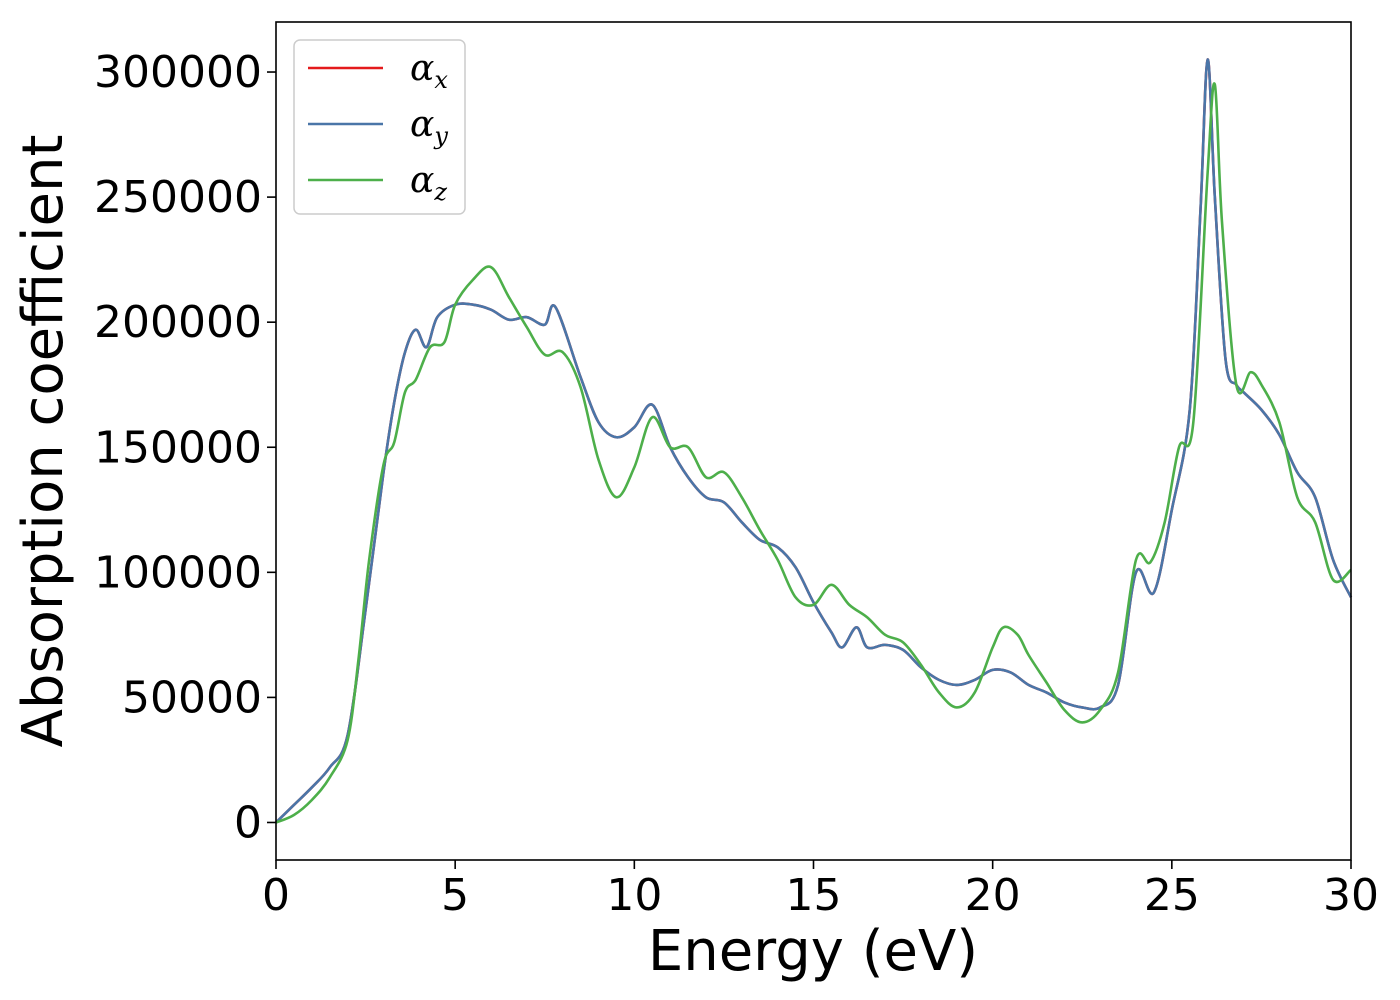  I want to click on y-axis-label: Absorption coefficient, so click(43, 441).